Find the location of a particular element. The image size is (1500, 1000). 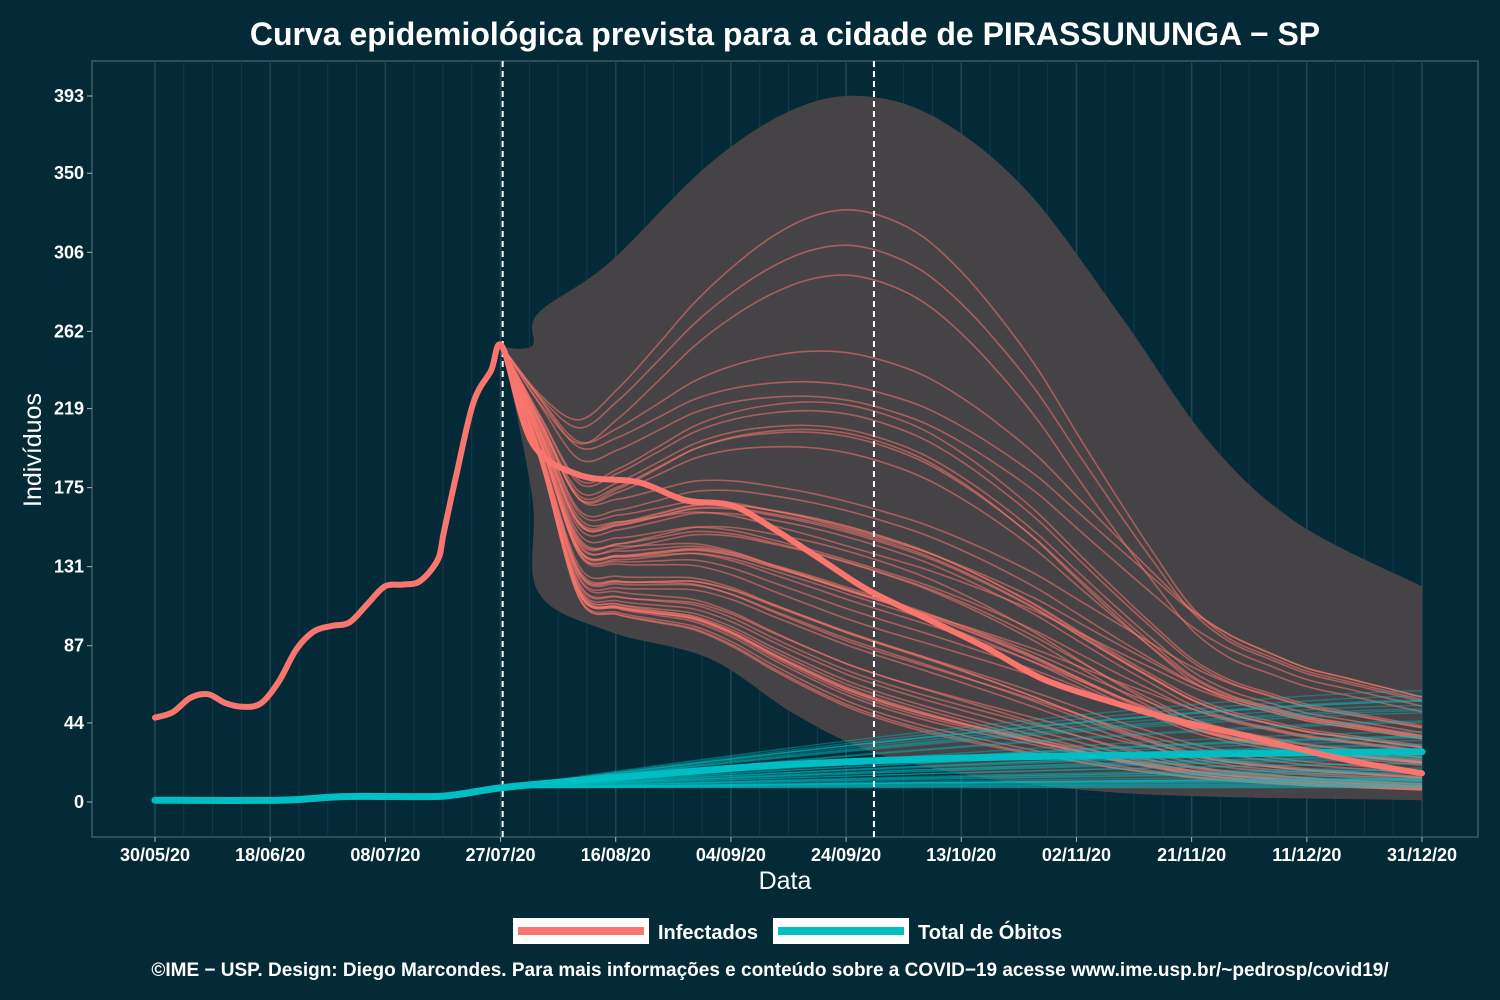

legend-item-obitos: Total de Óbitos is located at coordinates (917, 931).